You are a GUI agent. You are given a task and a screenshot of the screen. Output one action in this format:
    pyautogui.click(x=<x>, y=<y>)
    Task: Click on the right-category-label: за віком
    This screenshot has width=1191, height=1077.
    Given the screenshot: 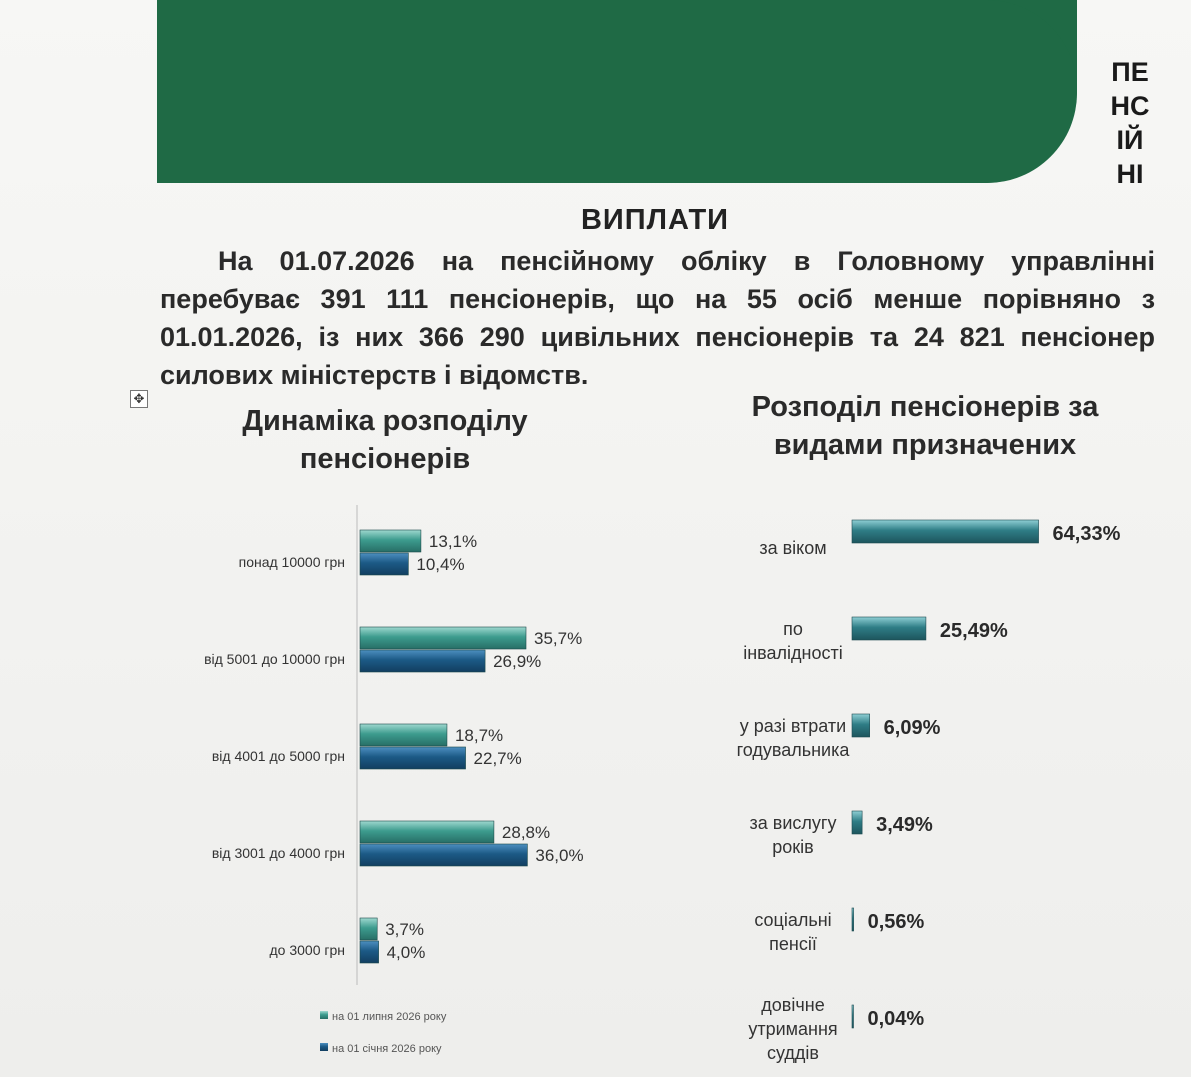 What is the action you would take?
    pyautogui.click(x=792, y=548)
    